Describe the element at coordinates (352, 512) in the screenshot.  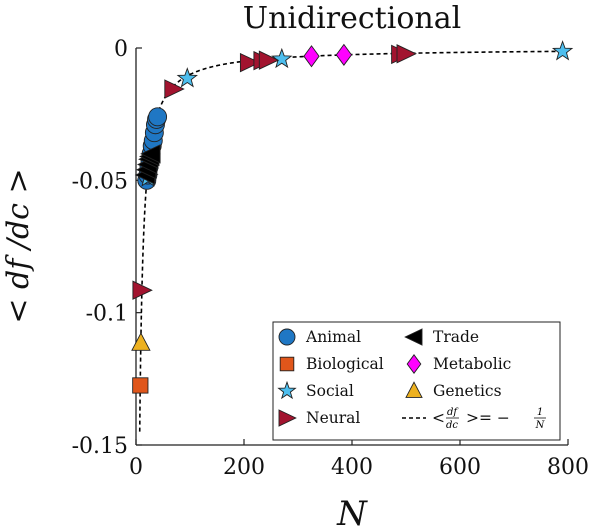
I see `x-axis-label: N` at that location.